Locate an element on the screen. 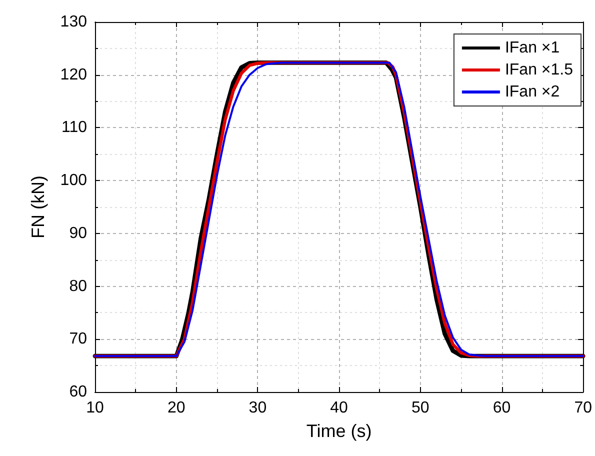 The width and height of the screenshot is (595, 456). y-tick-label: 60 is located at coordinates (78, 392).